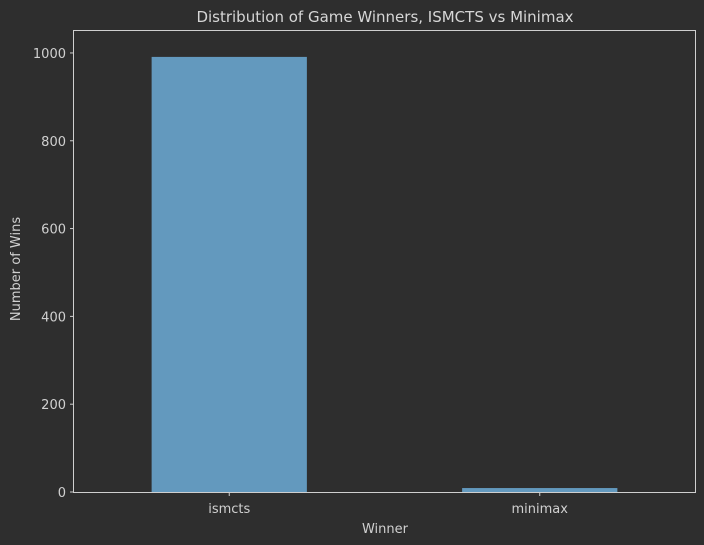  Describe the element at coordinates (53, 405) in the screenshot. I see `y-tick-label: 200` at that location.